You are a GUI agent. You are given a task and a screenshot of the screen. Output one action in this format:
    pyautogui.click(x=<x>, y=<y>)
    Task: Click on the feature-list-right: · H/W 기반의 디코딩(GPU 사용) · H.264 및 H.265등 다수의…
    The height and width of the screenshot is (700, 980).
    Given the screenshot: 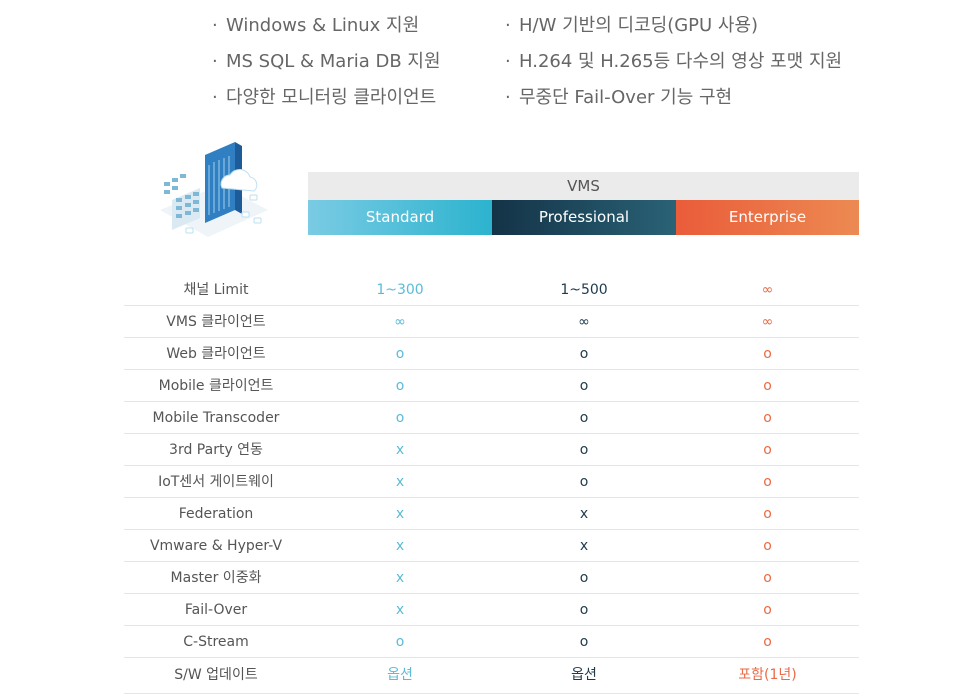 What is the action you would take?
    pyautogui.click(x=673, y=64)
    